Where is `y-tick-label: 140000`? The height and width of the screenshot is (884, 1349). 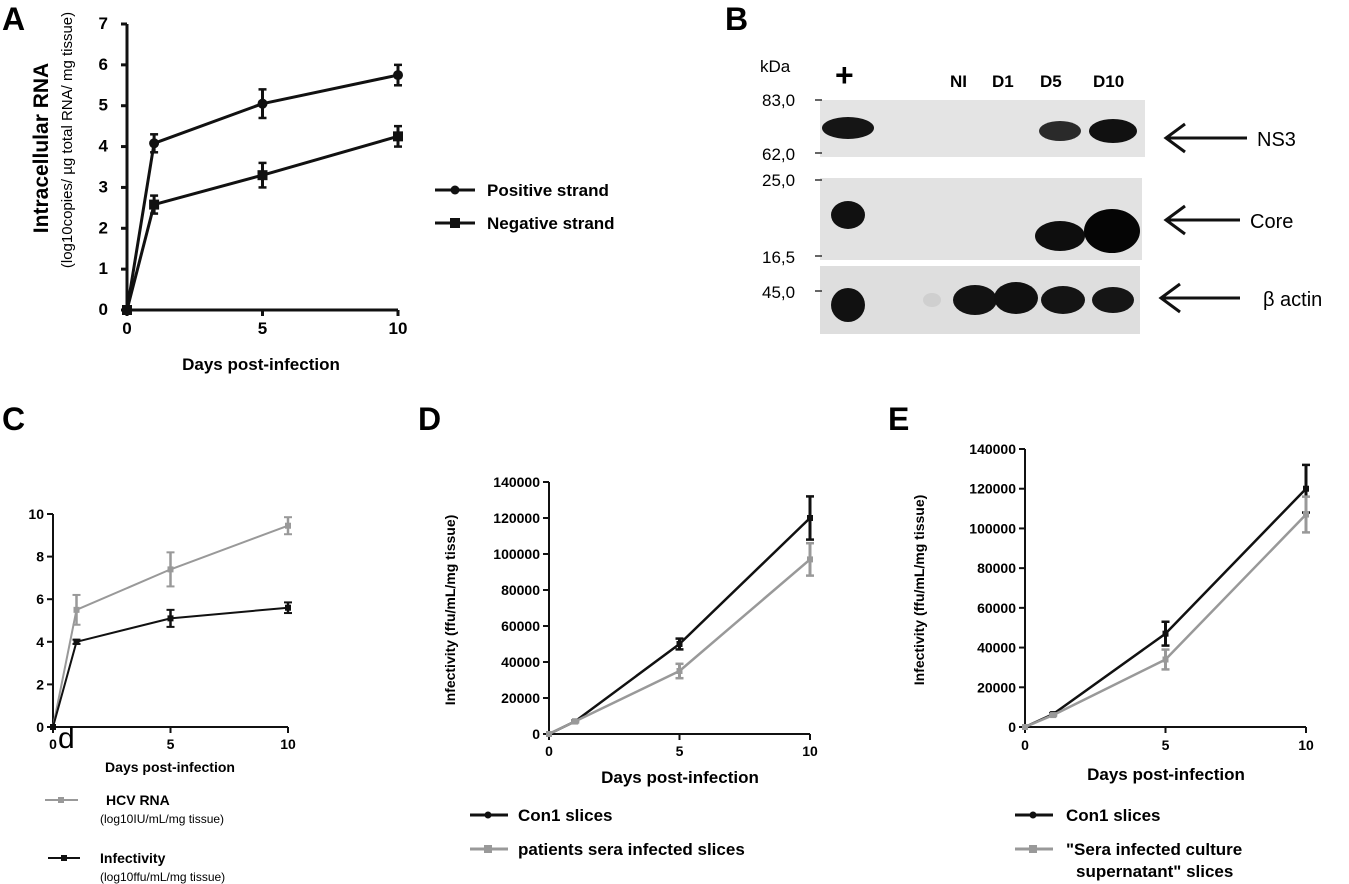
y-tick-label: 140000 is located at coordinates (516, 482).